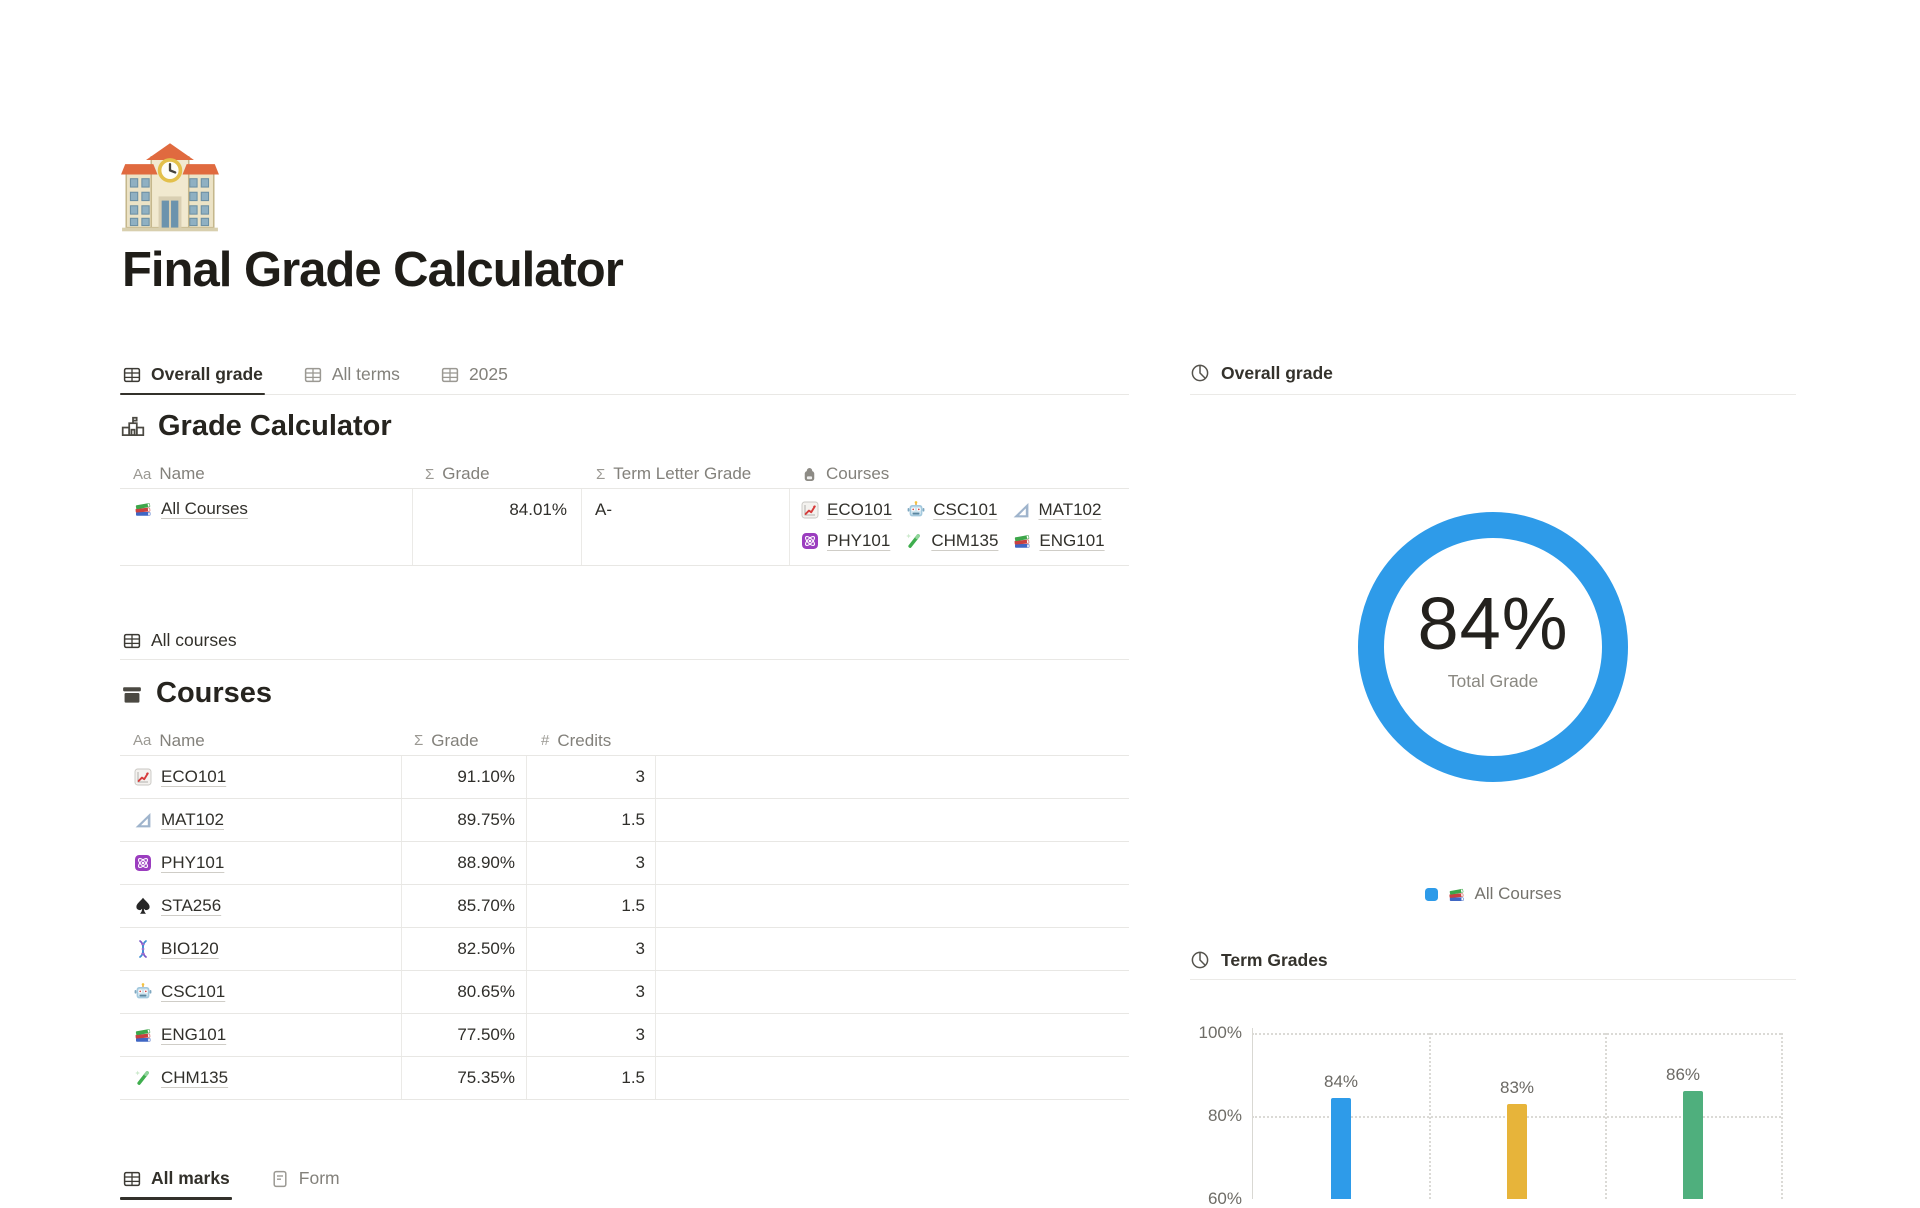 Image resolution: width=1920 pixels, height=1208 pixels. I want to click on term-grades-chart-header: Term Grades, so click(1493, 960).